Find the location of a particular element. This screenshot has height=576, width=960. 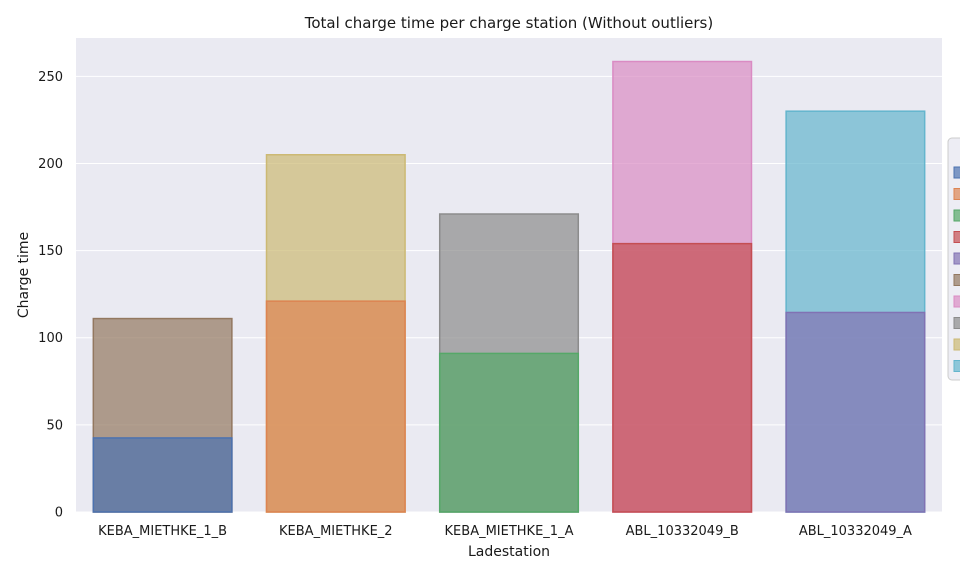

y-tick-label: 250 is located at coordinates (50, 77).